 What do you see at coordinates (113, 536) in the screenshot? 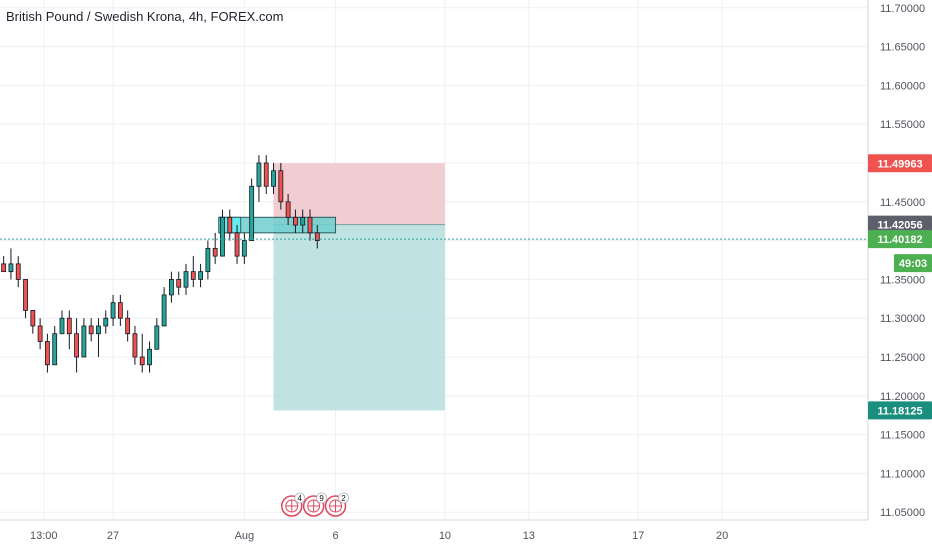
I see `x-tick-label: 27` at bounding box center [113, 536].